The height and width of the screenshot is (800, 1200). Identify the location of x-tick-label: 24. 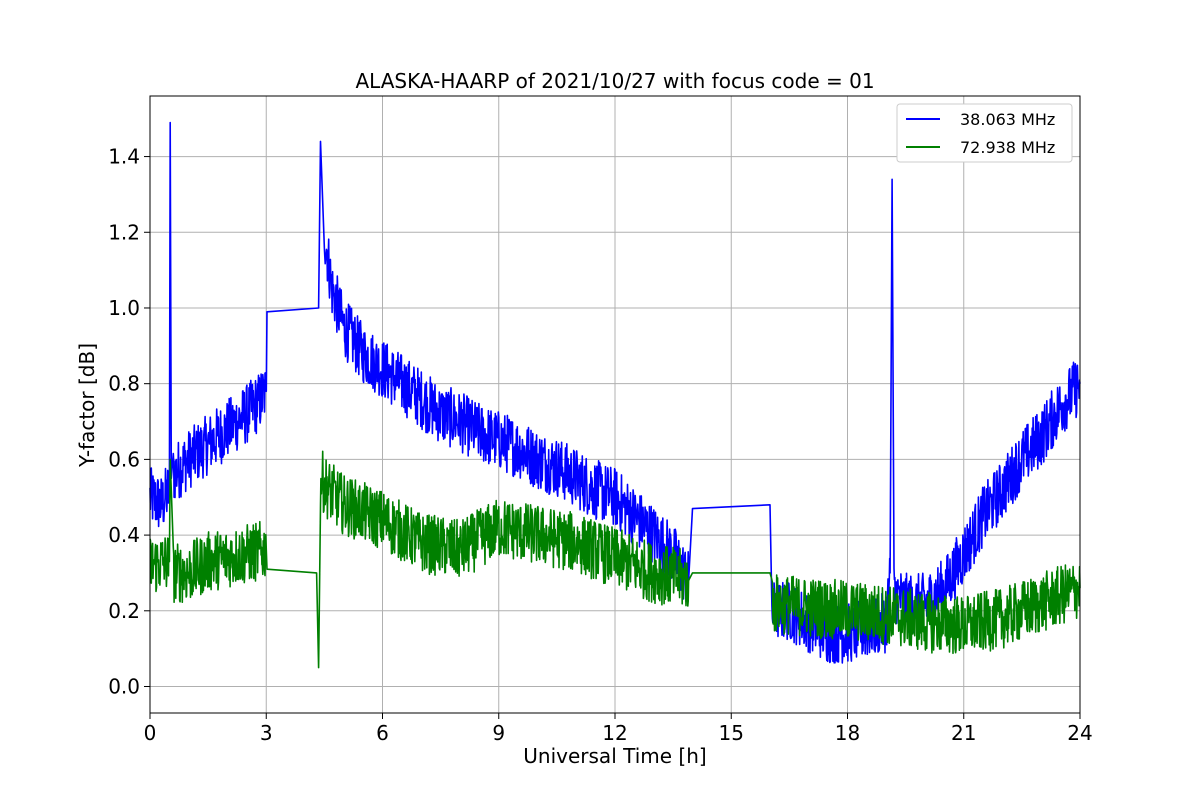
(1079, 733).